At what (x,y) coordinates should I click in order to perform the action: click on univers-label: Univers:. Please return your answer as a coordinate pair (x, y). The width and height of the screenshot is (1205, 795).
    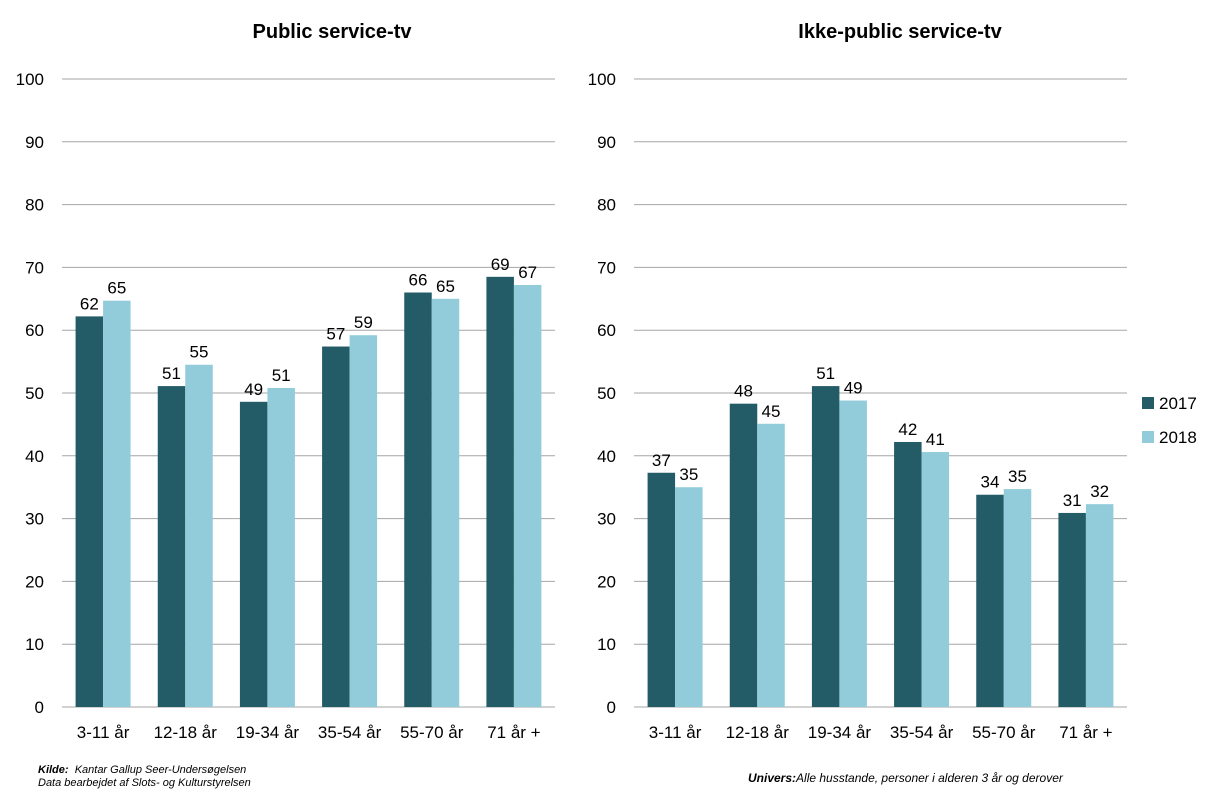
    Looking at the image, I should click on (772, 778).